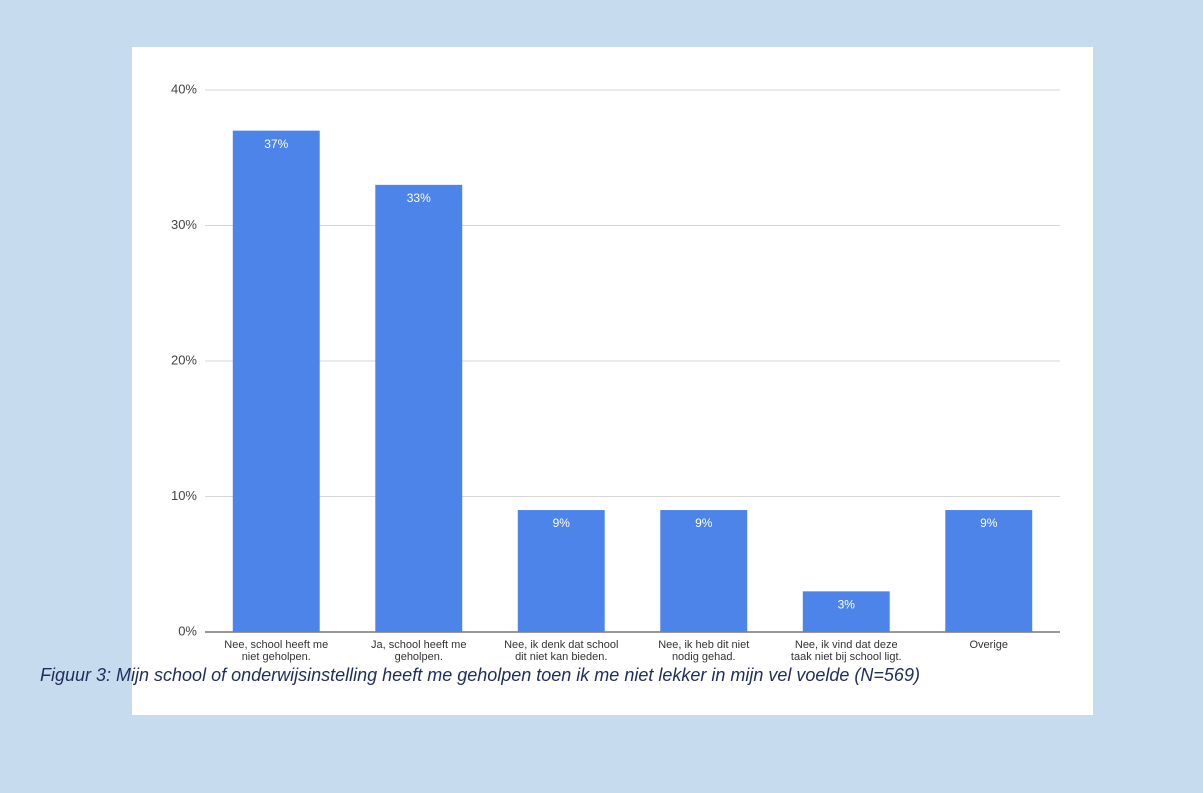 This screenshot has height=793, width=1203. What do you see at coordinates (847, 605) in the screenshot?
I see `value-label: 3%` at bounding box center [847, 605].